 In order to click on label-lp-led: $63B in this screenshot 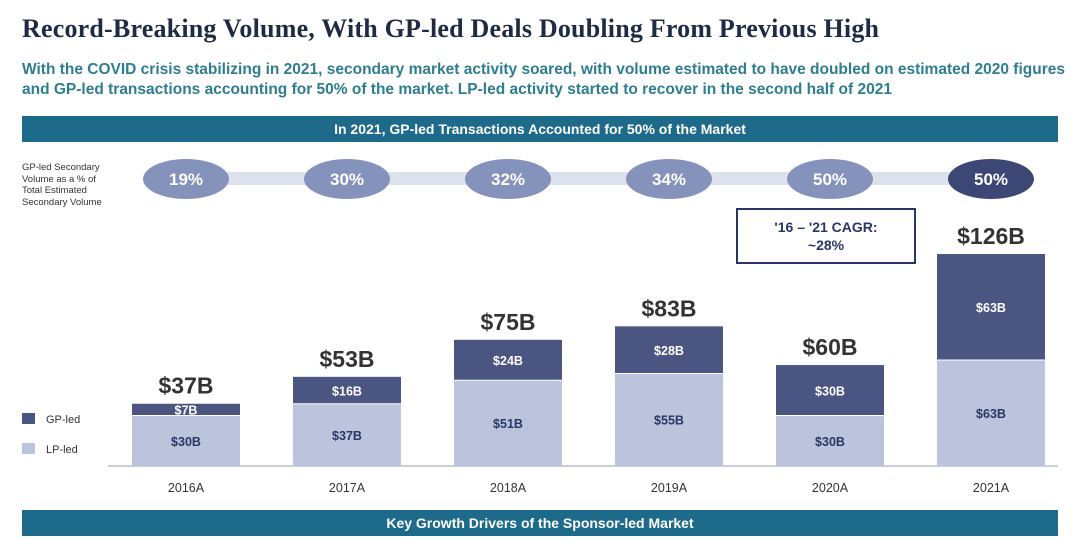, I will do `click(991, 414)`.